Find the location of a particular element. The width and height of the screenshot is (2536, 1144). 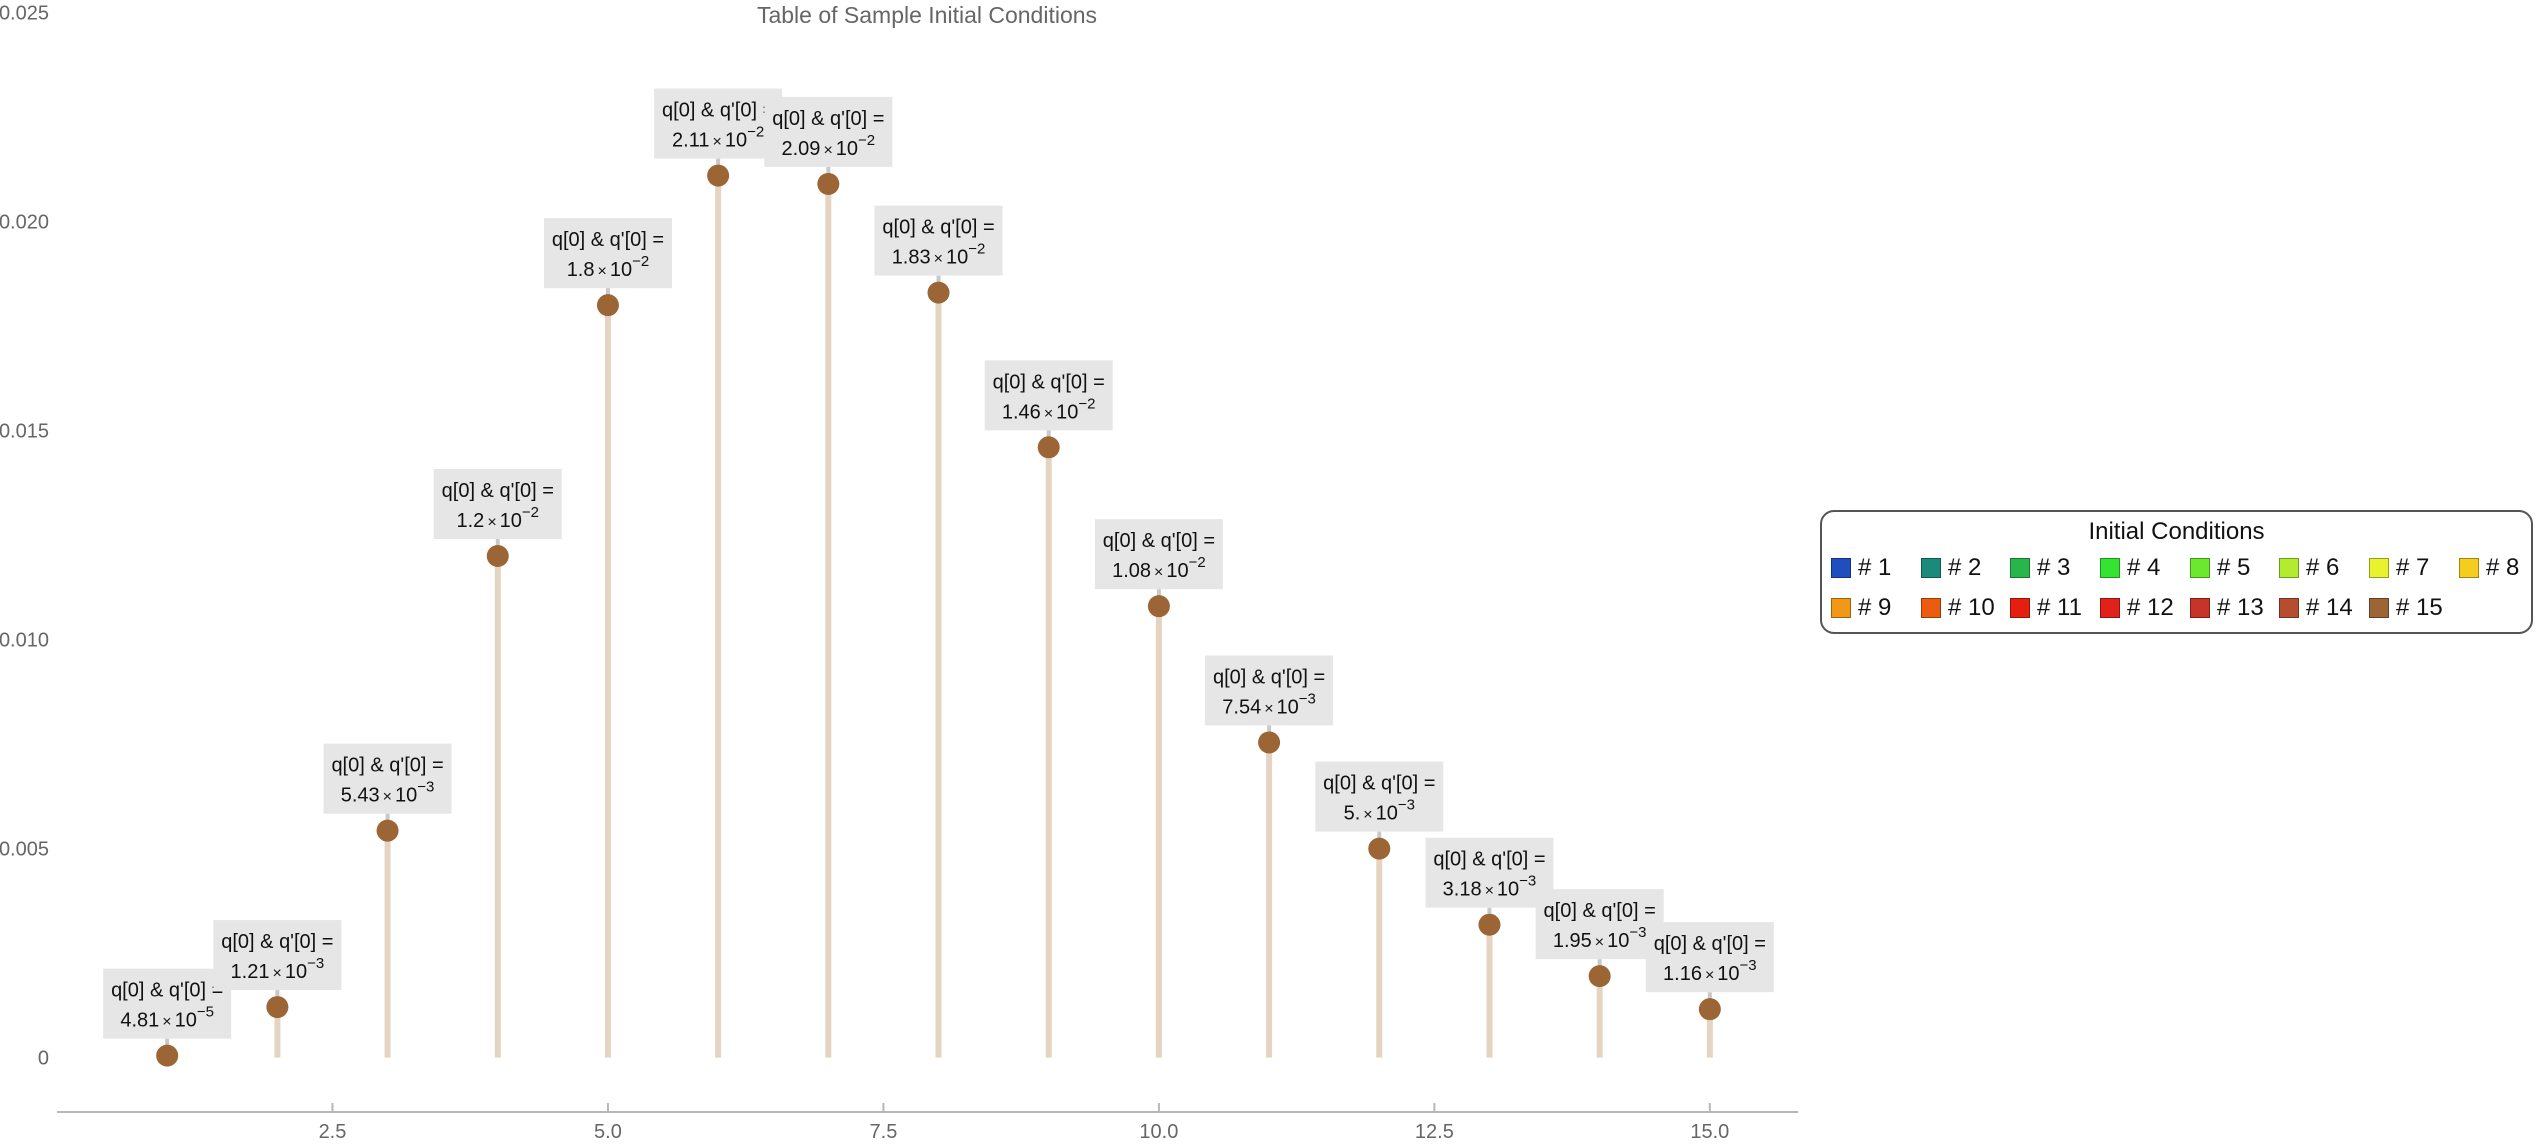

legend-item: # 2 is located at coordinates (1951, 568).